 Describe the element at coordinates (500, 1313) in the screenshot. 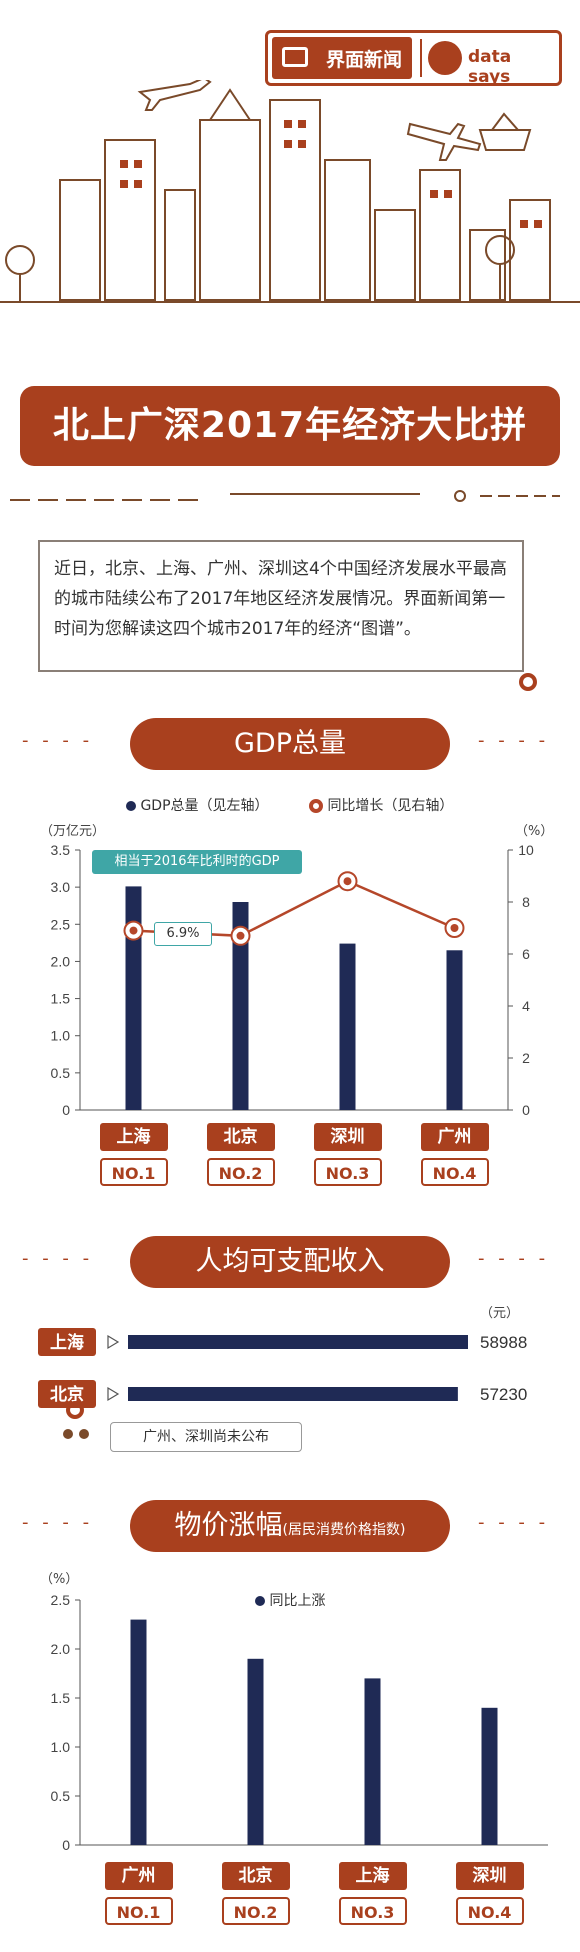

I see `income-unit: （元）` at that location.